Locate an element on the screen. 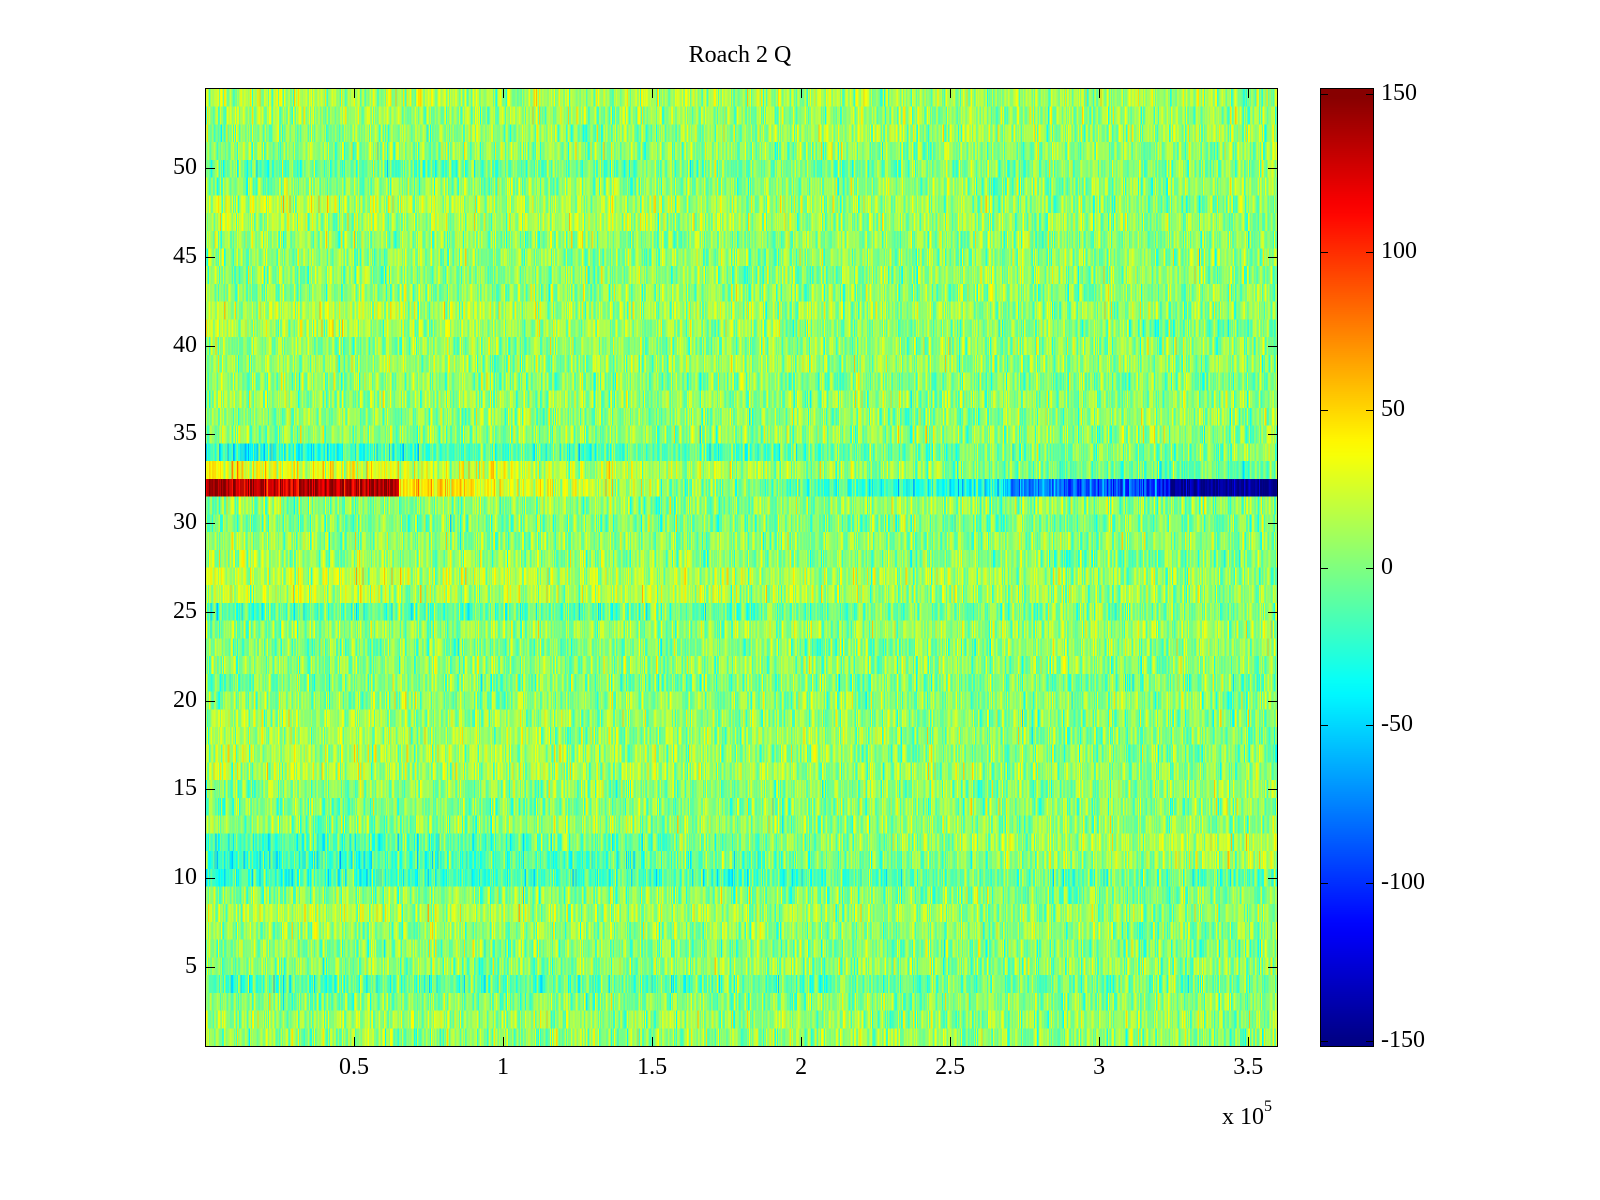 The width and height of the screenshot is (1600, 1200). colorbar-tick-label: 150 is located at coordinates (1399, 93).